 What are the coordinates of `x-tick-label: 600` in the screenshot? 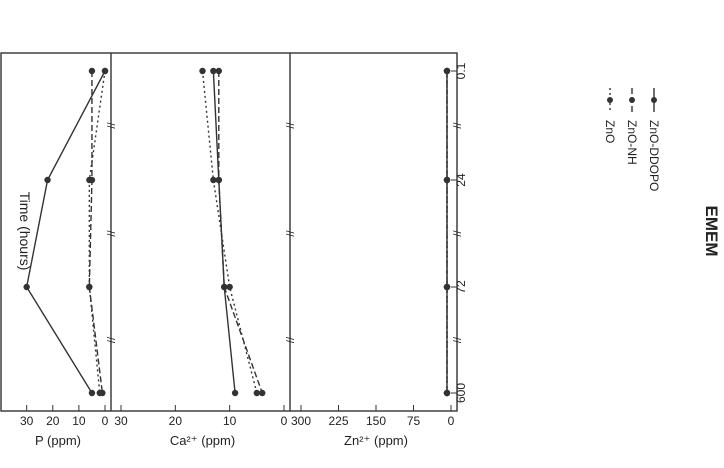 It's located at (461, 393).